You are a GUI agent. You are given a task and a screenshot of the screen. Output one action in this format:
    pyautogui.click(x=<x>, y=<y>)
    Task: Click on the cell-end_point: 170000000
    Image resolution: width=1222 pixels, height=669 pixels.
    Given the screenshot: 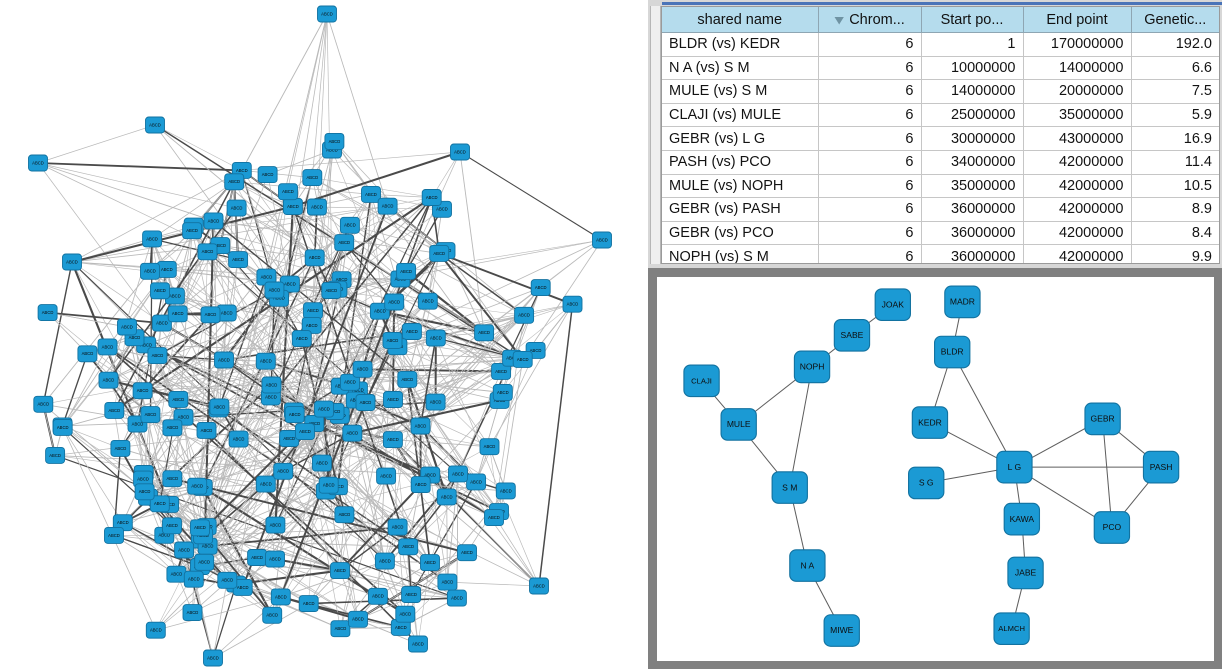 What is the action you would take?
    pyautogui.click(x=1077, y=44)
    